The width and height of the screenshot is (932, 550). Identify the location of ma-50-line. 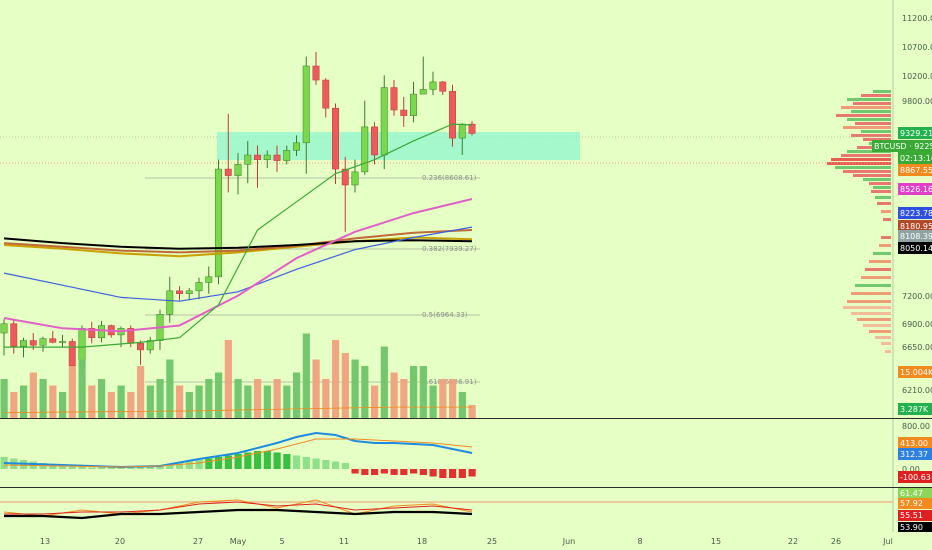
(238, 243).